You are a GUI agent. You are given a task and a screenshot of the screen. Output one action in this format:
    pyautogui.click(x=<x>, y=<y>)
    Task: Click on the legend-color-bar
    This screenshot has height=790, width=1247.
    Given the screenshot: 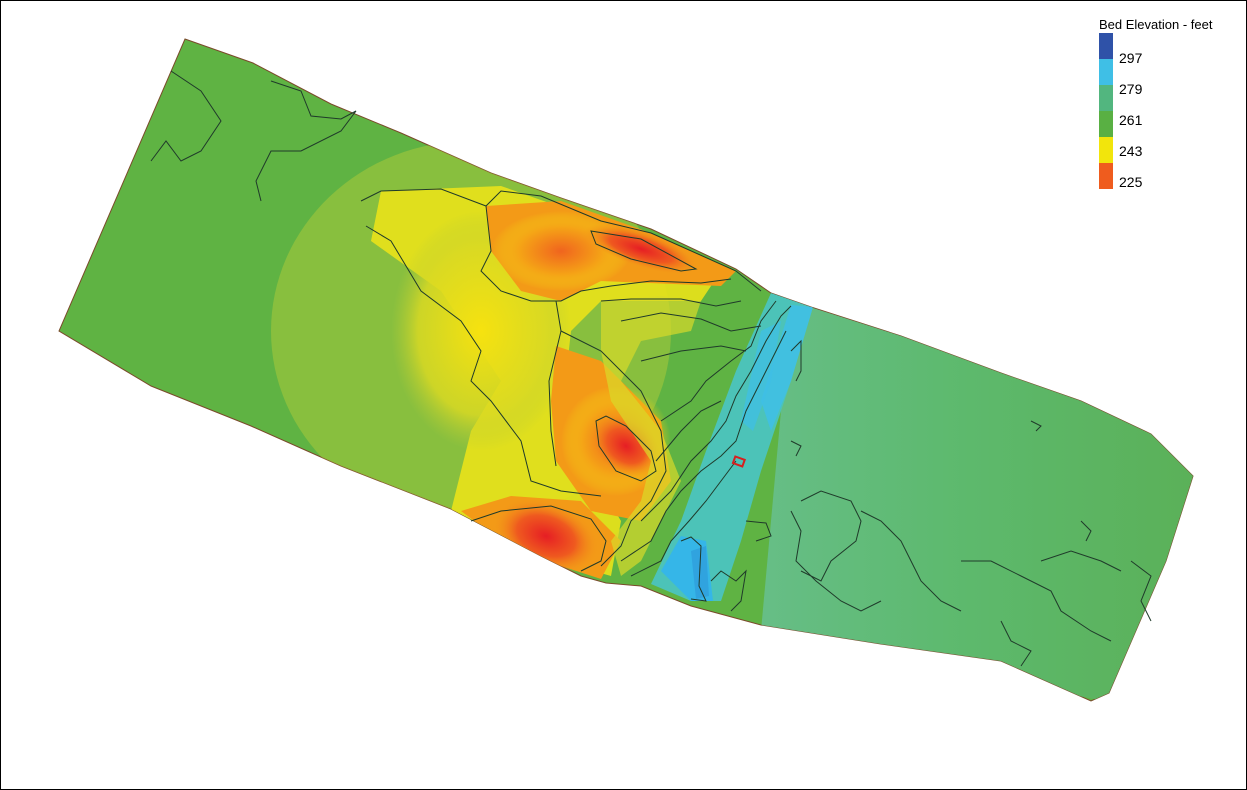 What is the action you would take?
    pyautogui.click(x=1106, y=111)
    